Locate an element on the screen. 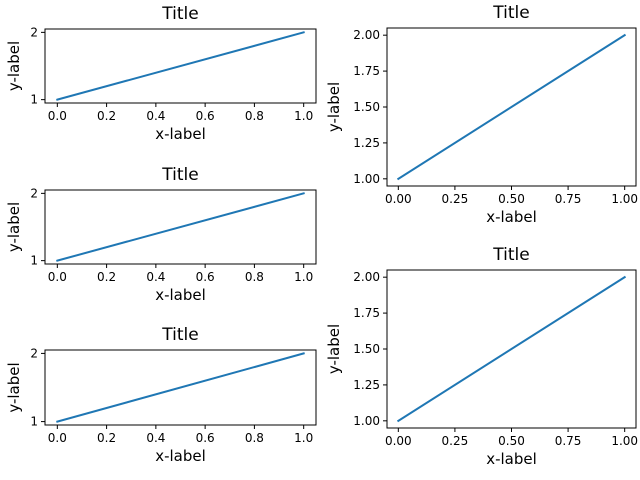 This screenshot has height=480, width=640. subplot-2: 0.0 0.2 0.4 0.6 0.8 1.0 1 2 Title x-label y-label is located at coordinates (161, 234).